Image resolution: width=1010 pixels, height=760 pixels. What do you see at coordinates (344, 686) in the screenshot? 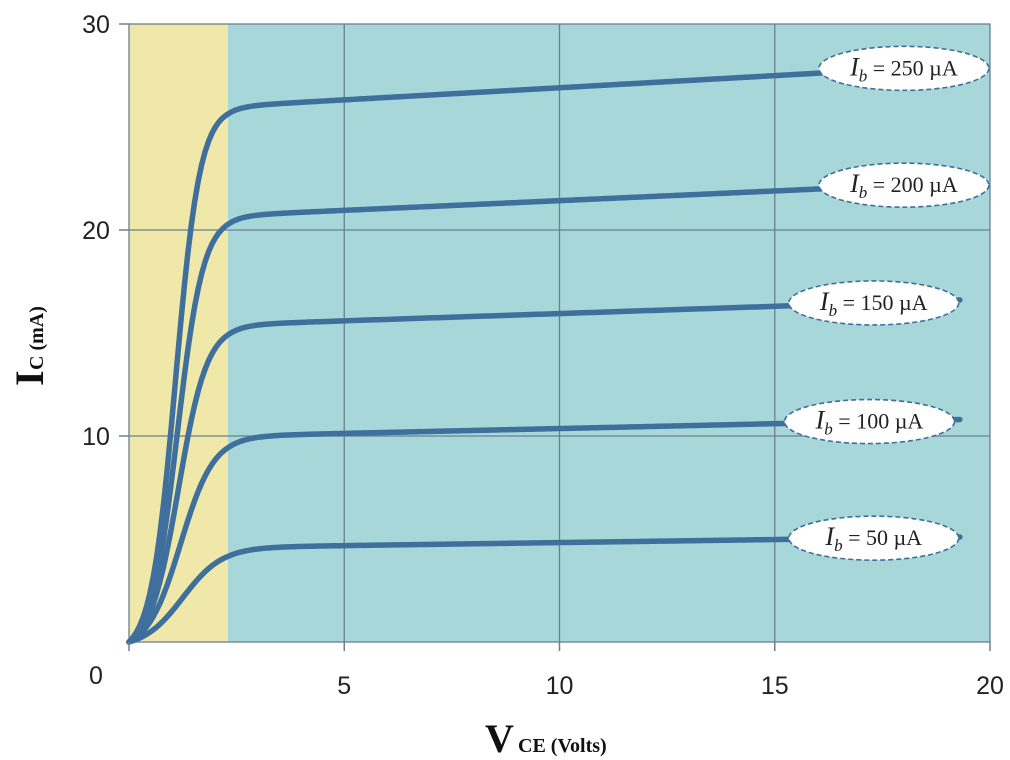
I see `x-tick-label: 5` at bounding box center [344, 686].